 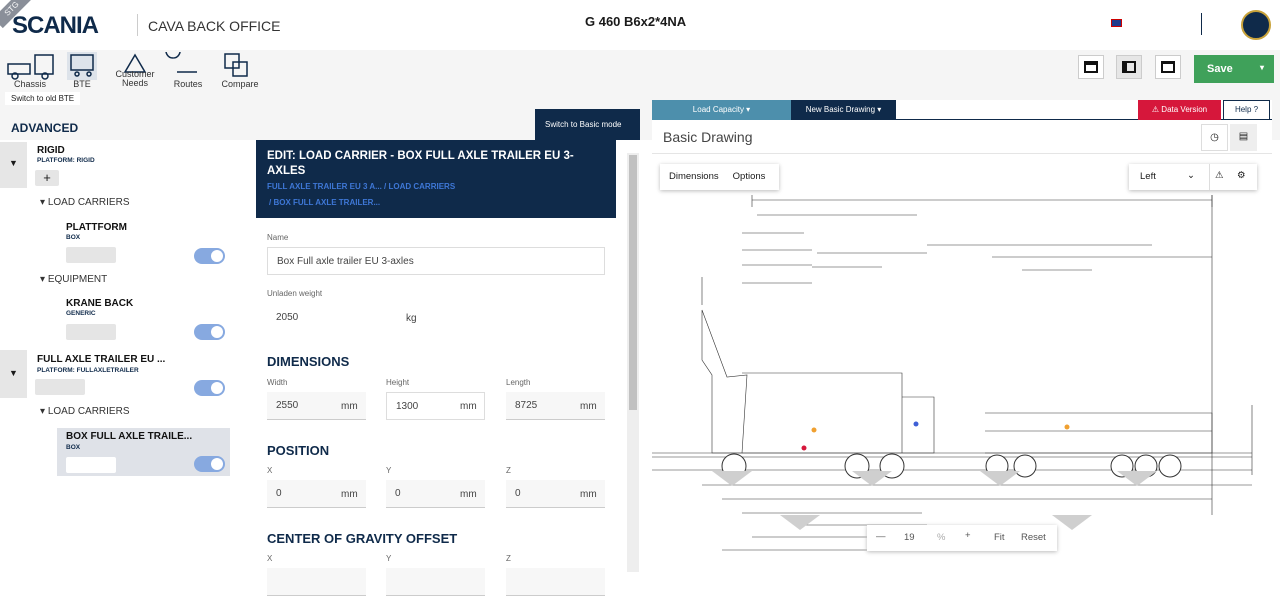 I want to click on help: Help ?, so click(x=1246, y=110).